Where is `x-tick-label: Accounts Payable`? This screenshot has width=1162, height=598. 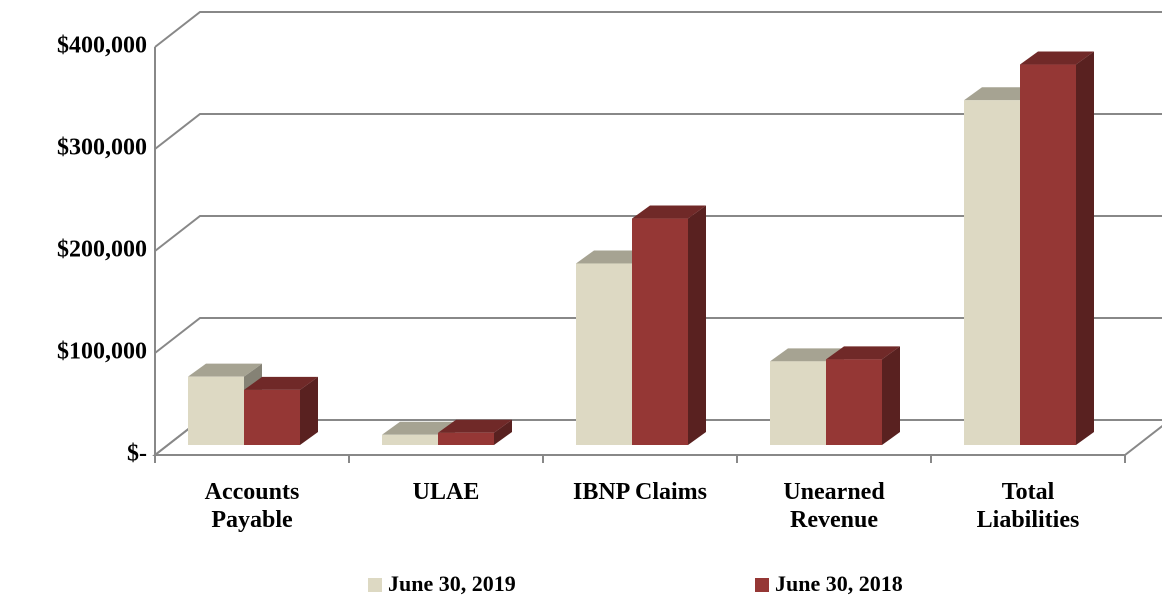 x-tick-label: Accounts Payable is located at coordinates (252, 506).